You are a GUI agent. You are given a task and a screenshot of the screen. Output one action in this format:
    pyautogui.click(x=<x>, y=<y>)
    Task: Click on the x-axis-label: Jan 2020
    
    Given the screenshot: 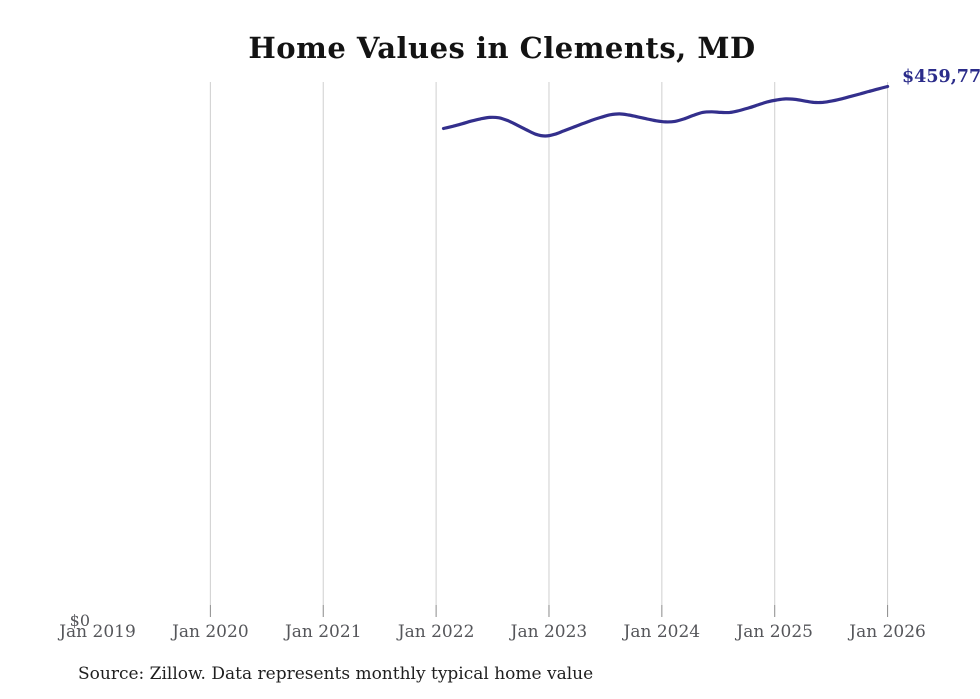 What is the action you would take?
    pyautogui.click(x=210, y=632)
    